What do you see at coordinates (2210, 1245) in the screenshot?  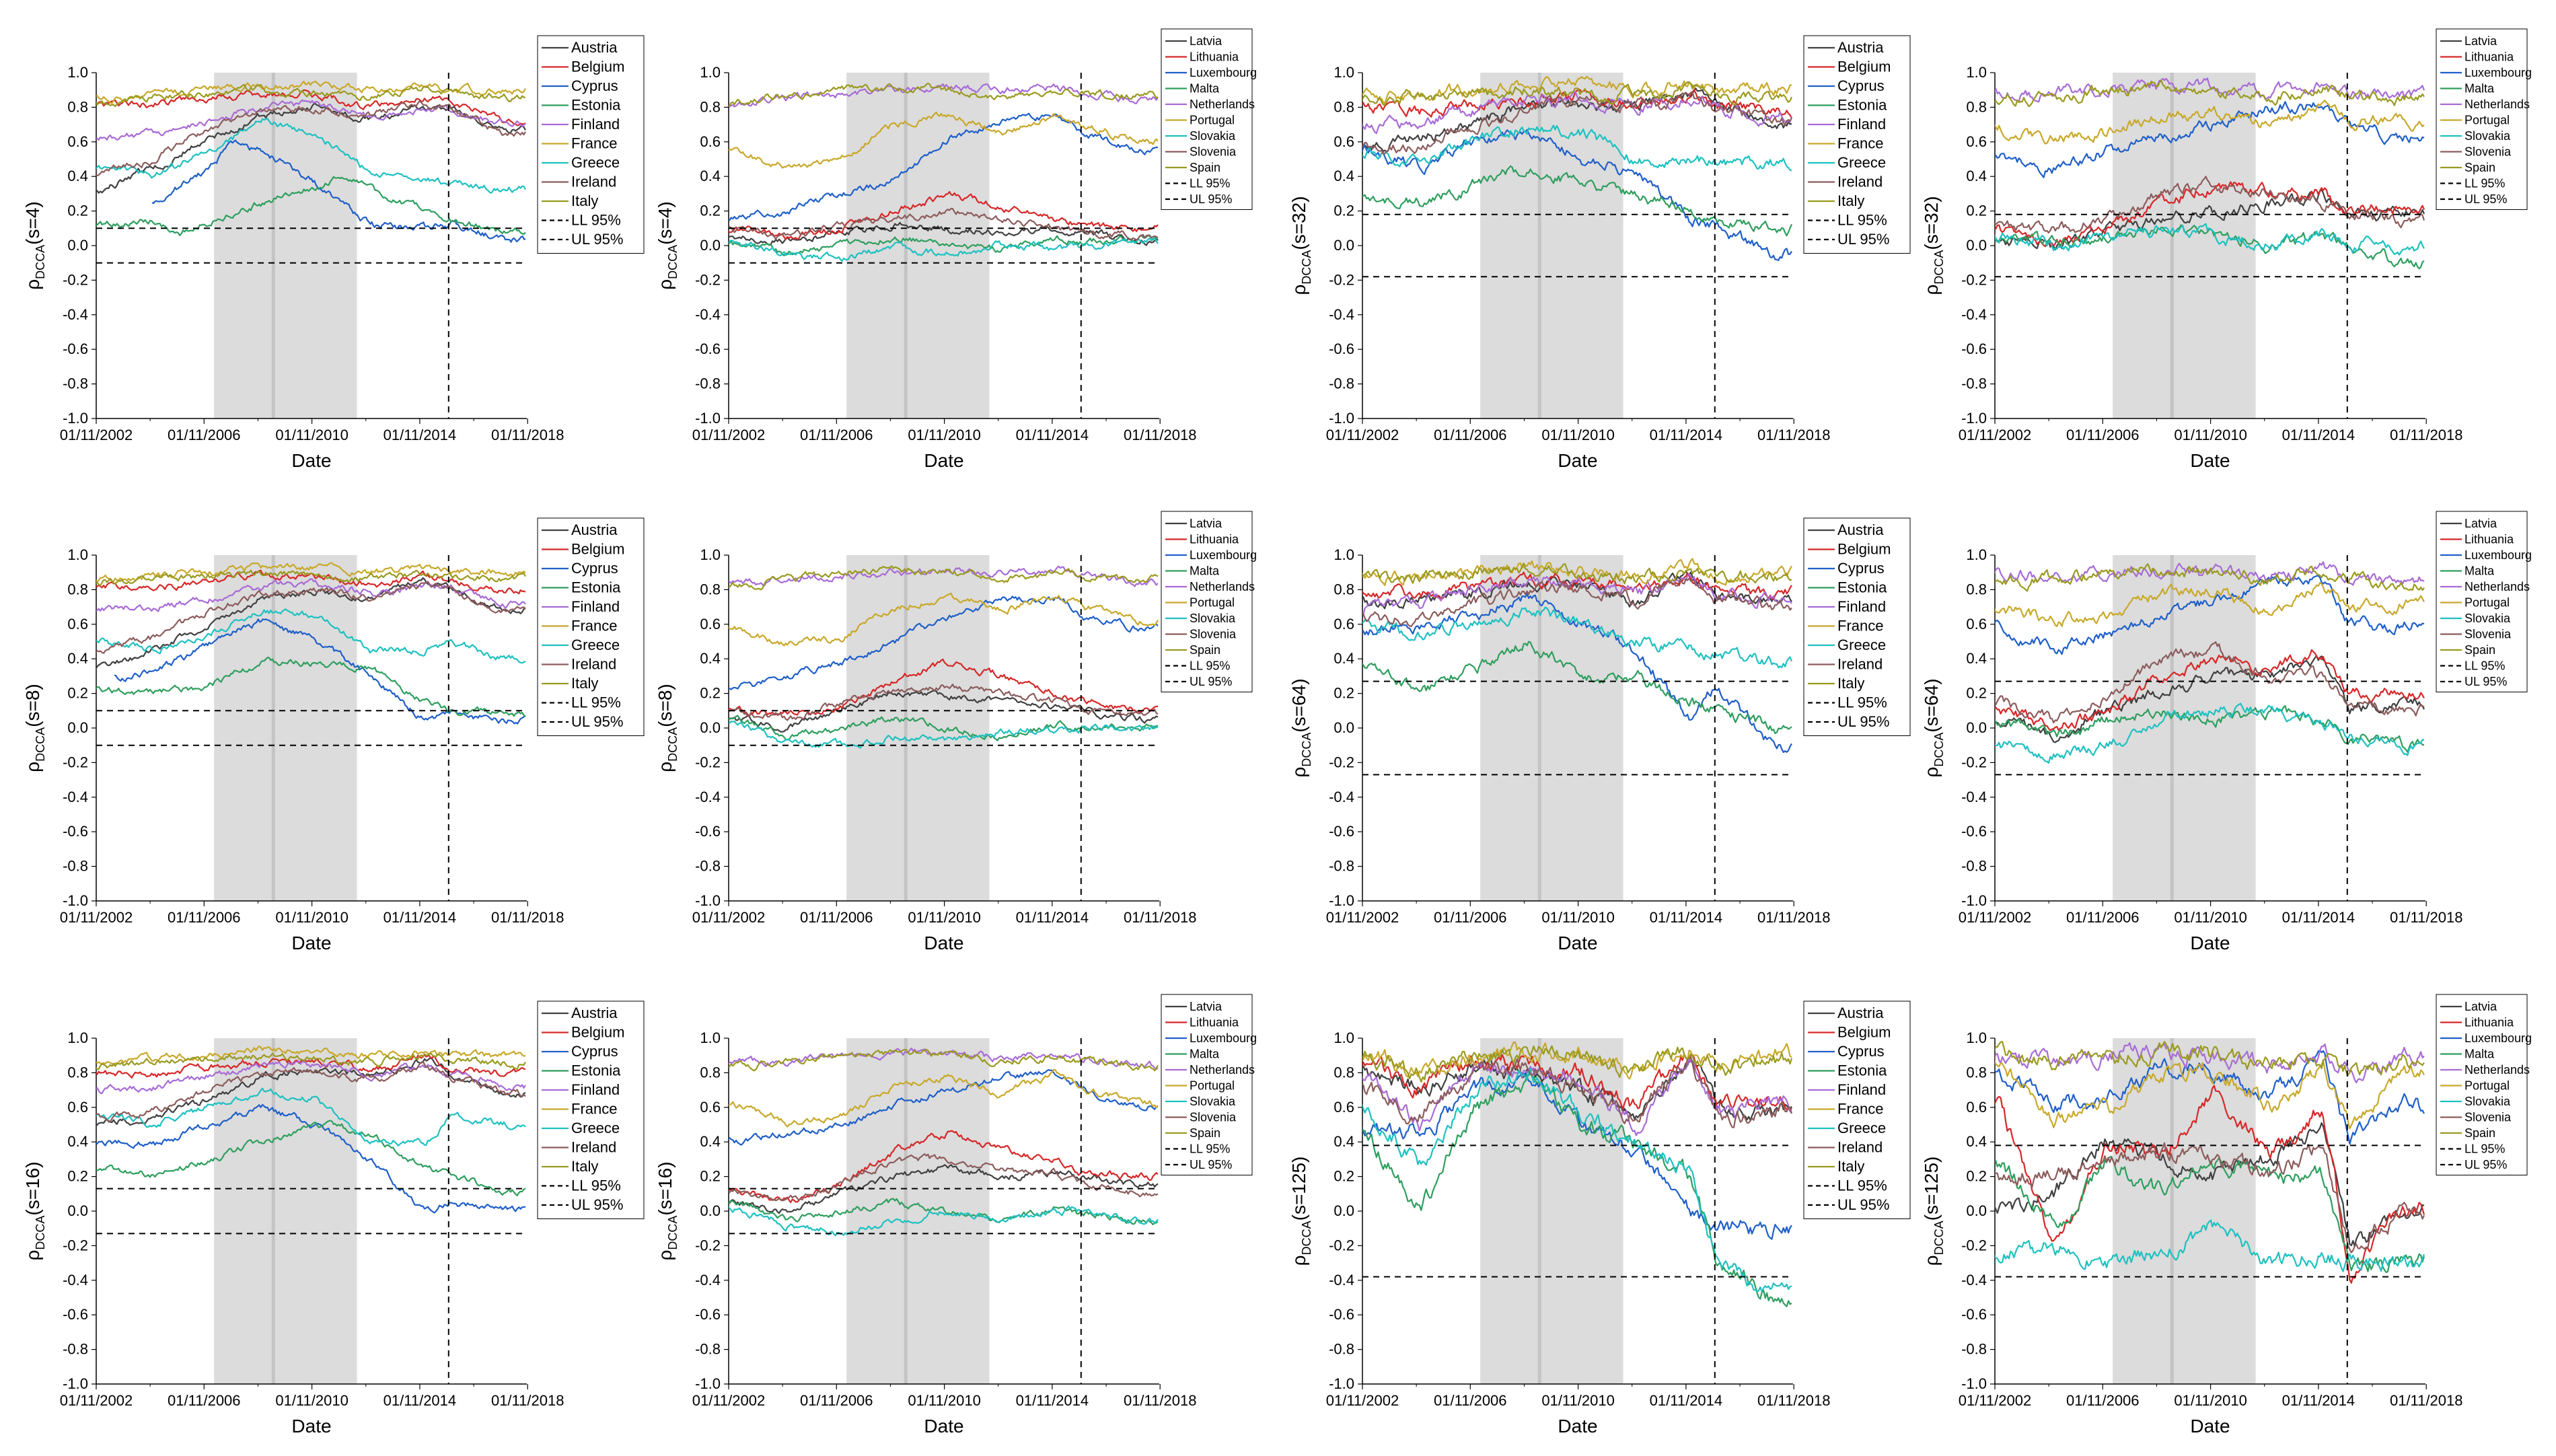 I see `series-line-slovakia` at bounding box center [2210, 1245].